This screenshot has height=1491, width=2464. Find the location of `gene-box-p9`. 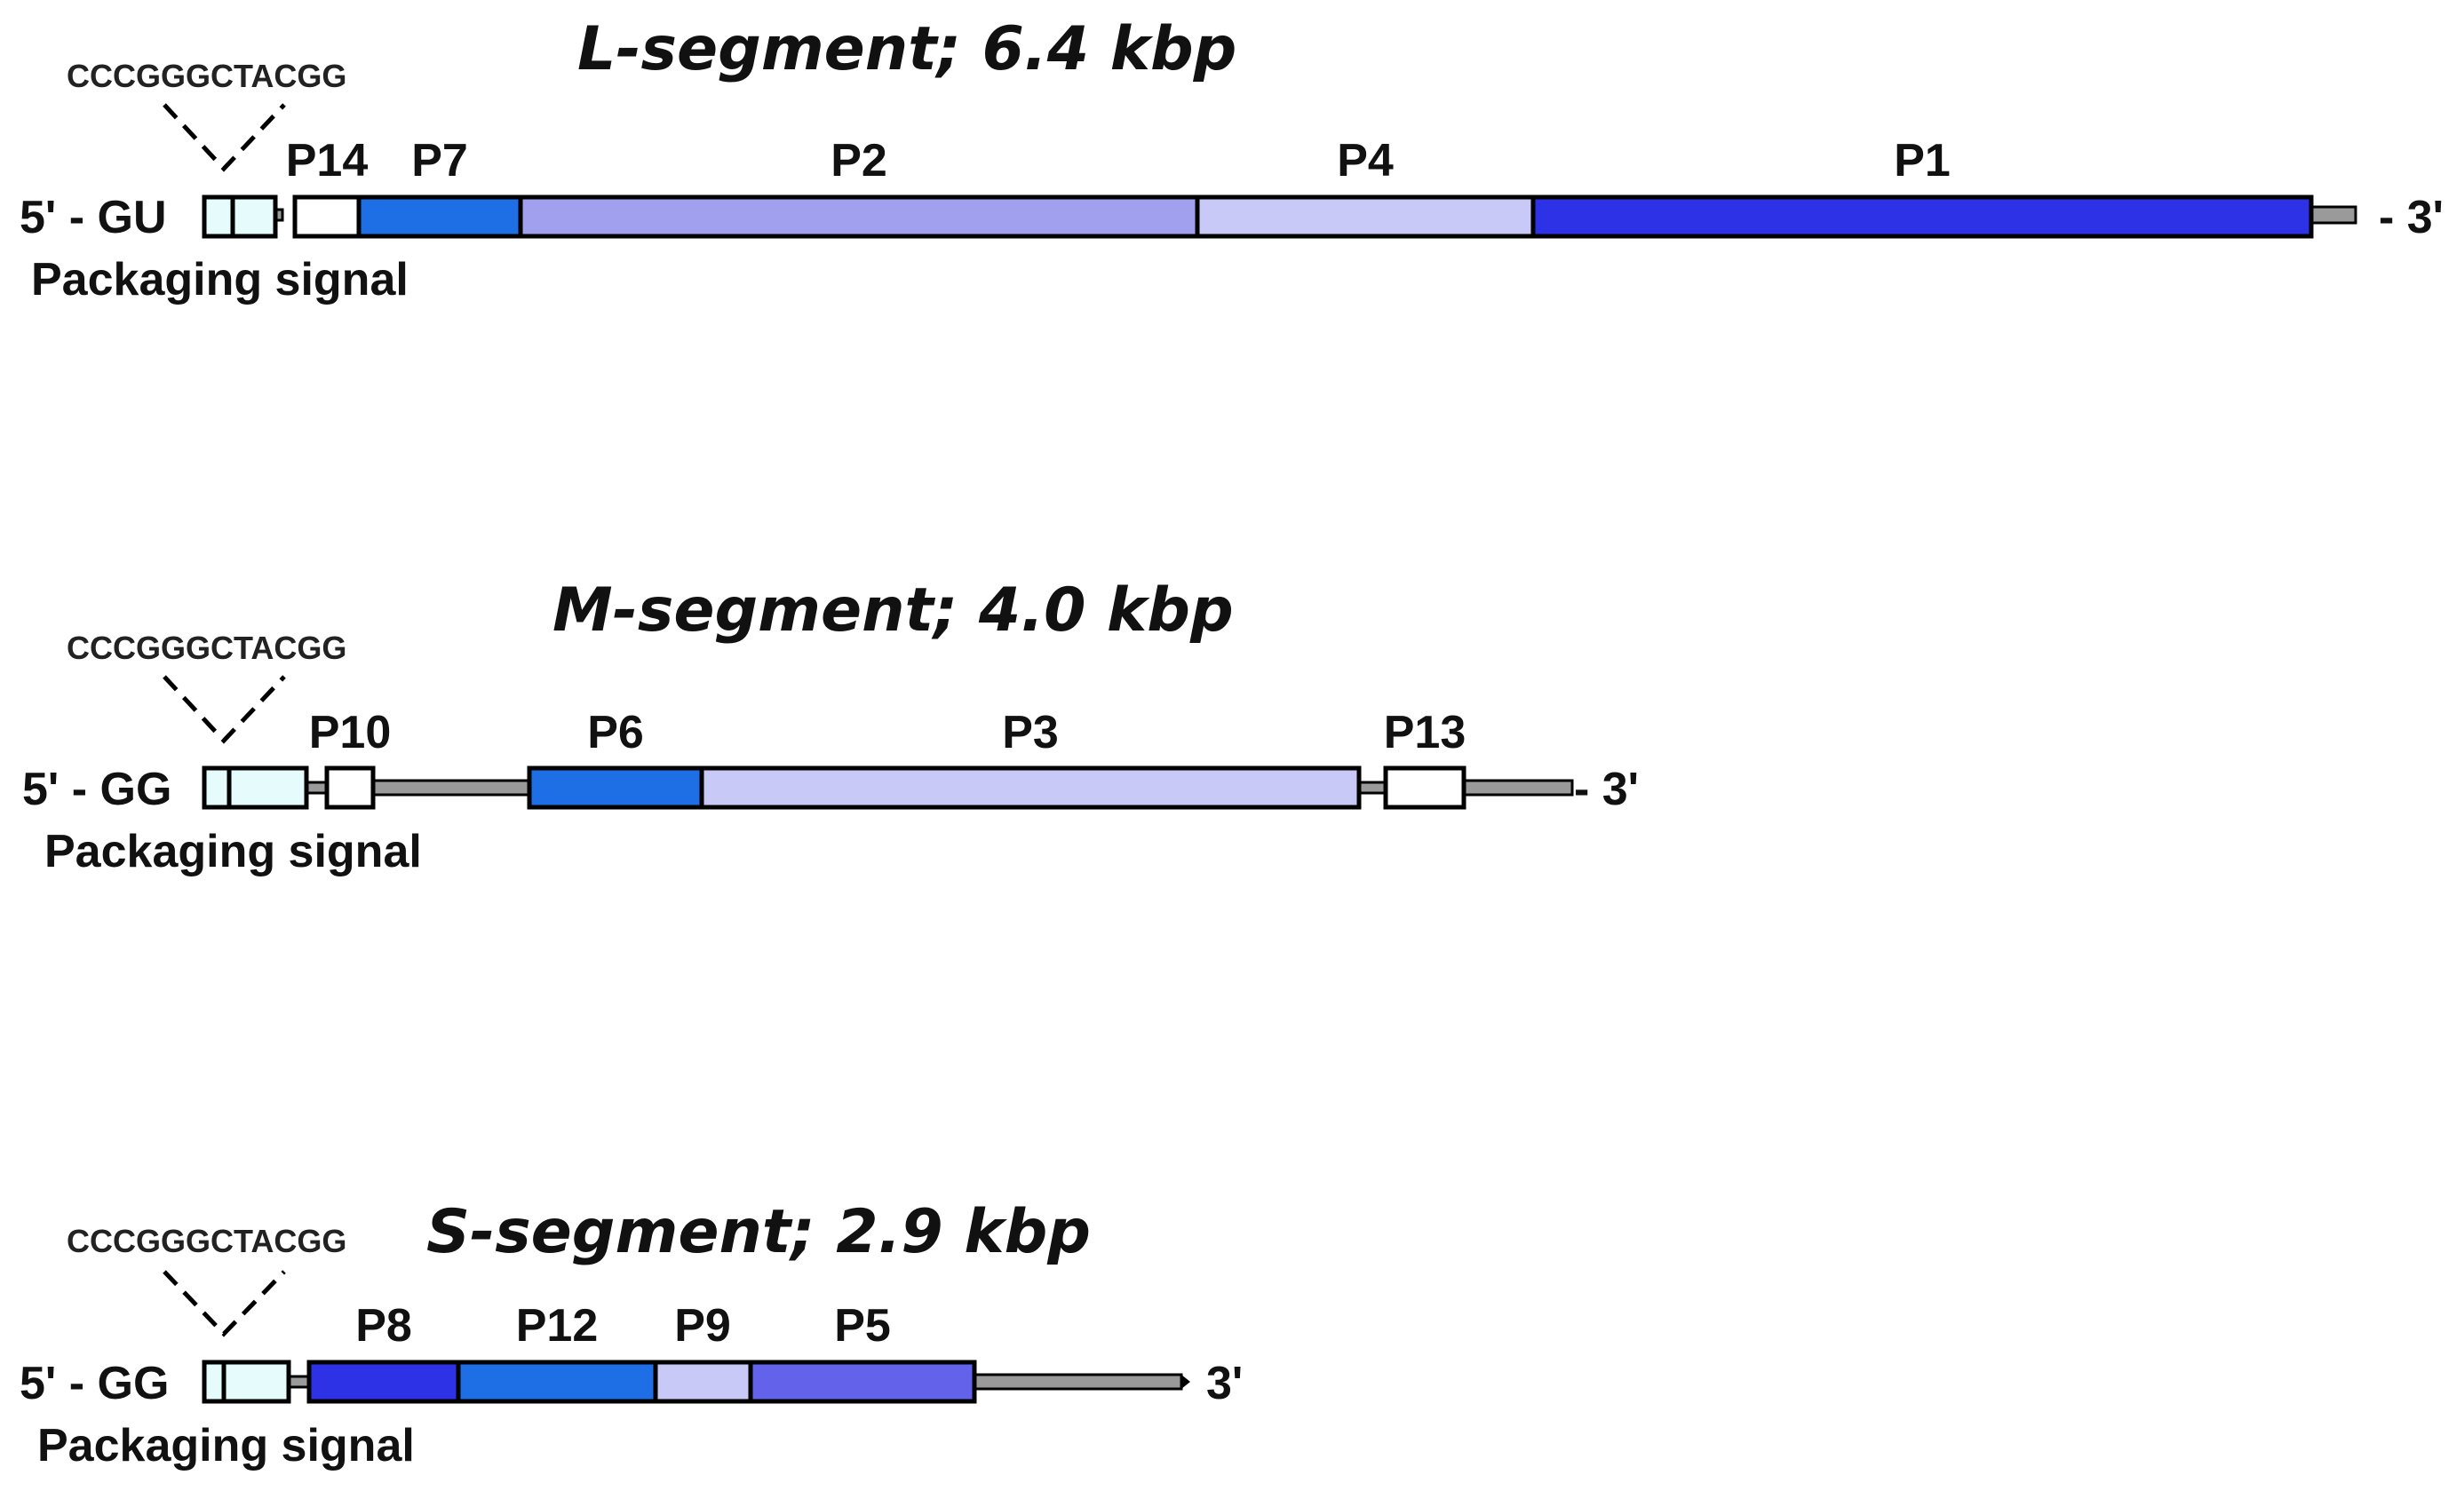

gene-box-p9 is located at coordinates (703, 1382).